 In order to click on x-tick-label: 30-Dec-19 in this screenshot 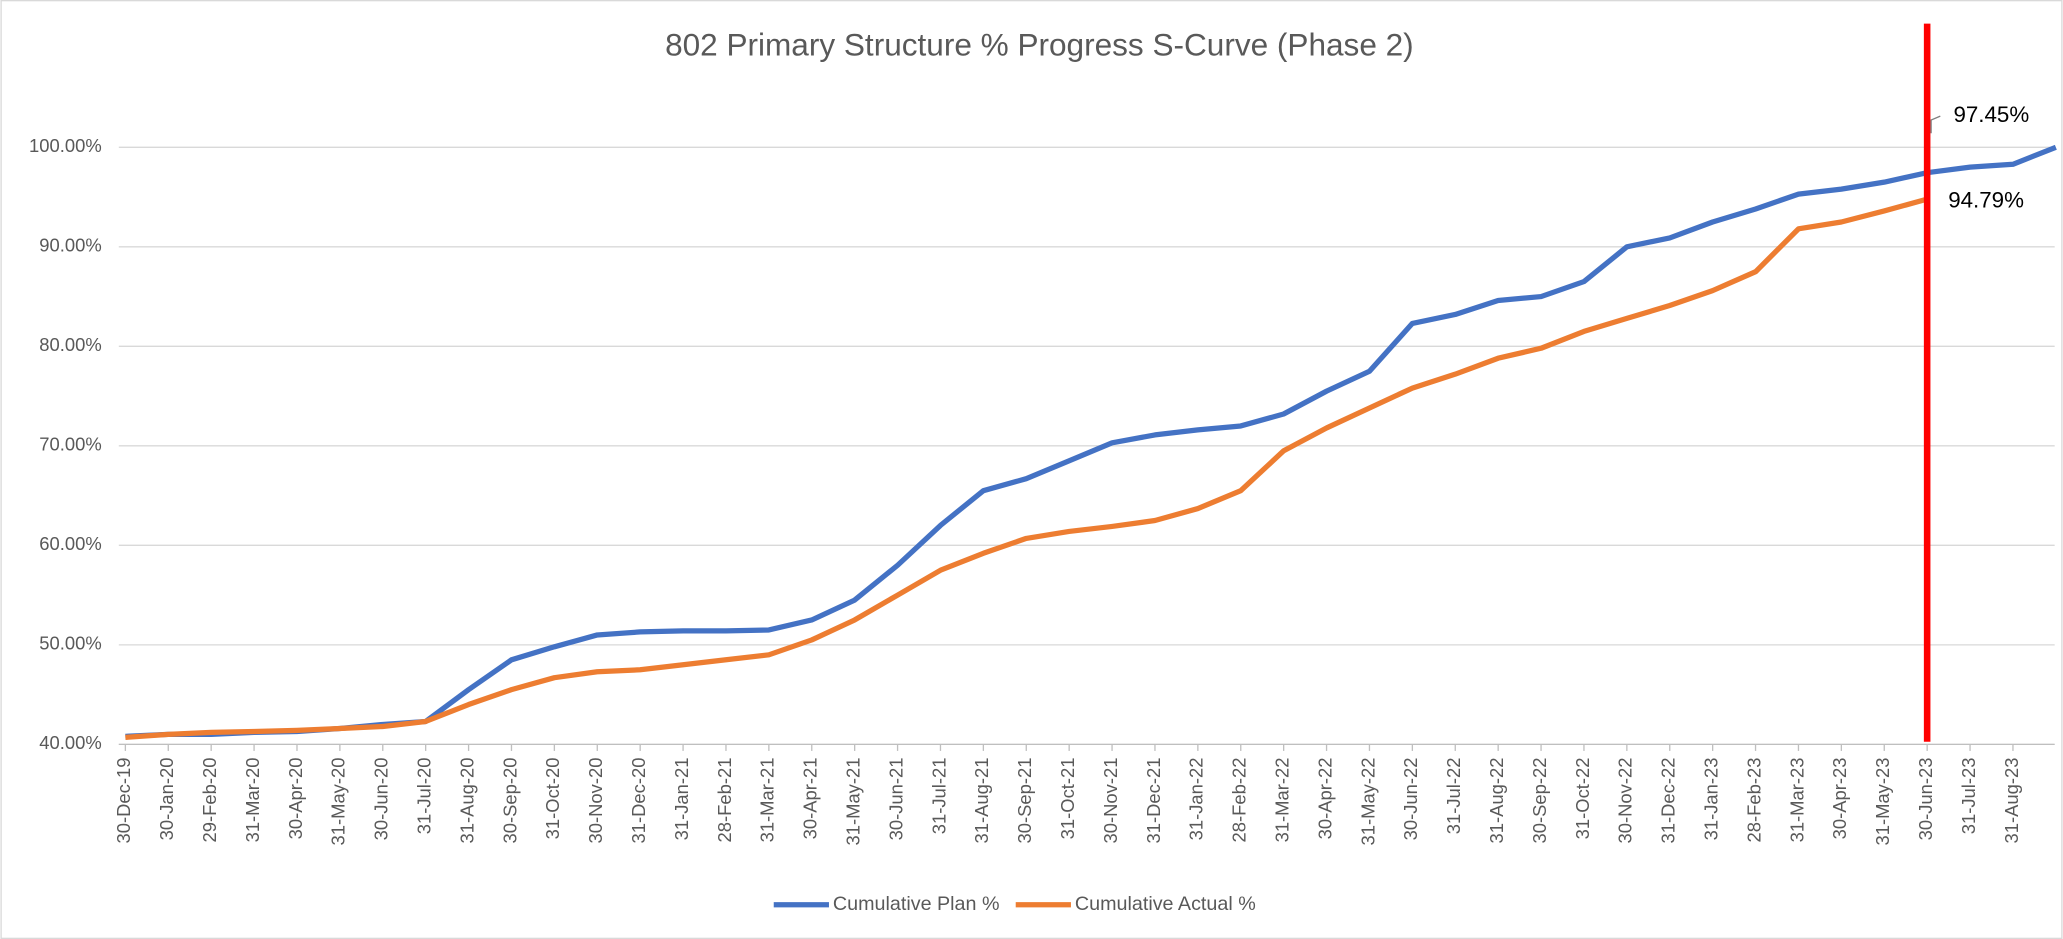, I will do `click(123, 801)`.